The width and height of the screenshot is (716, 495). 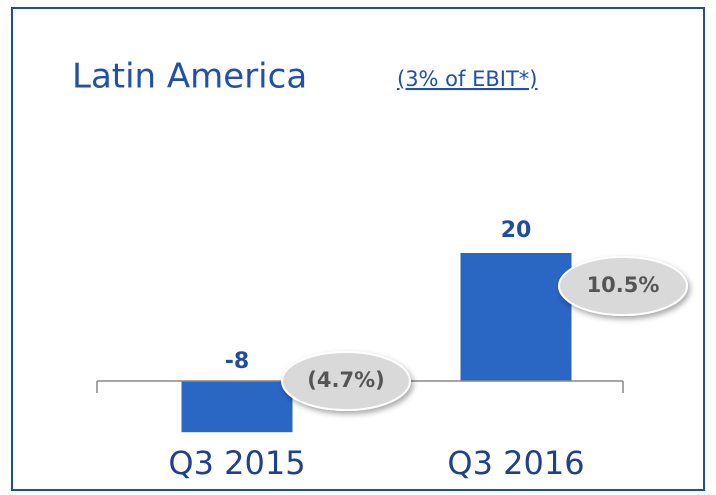 What do you see at coordinates (237, 361) in the screenshot?
I see `value-label: -8` at bounding box center [237, 361].